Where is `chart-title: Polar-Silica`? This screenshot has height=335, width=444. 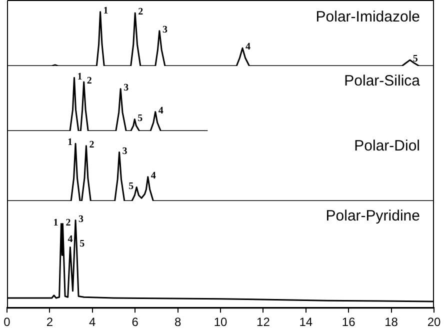 chart-title: Polar-Silica is located at coordinates (382, 81).